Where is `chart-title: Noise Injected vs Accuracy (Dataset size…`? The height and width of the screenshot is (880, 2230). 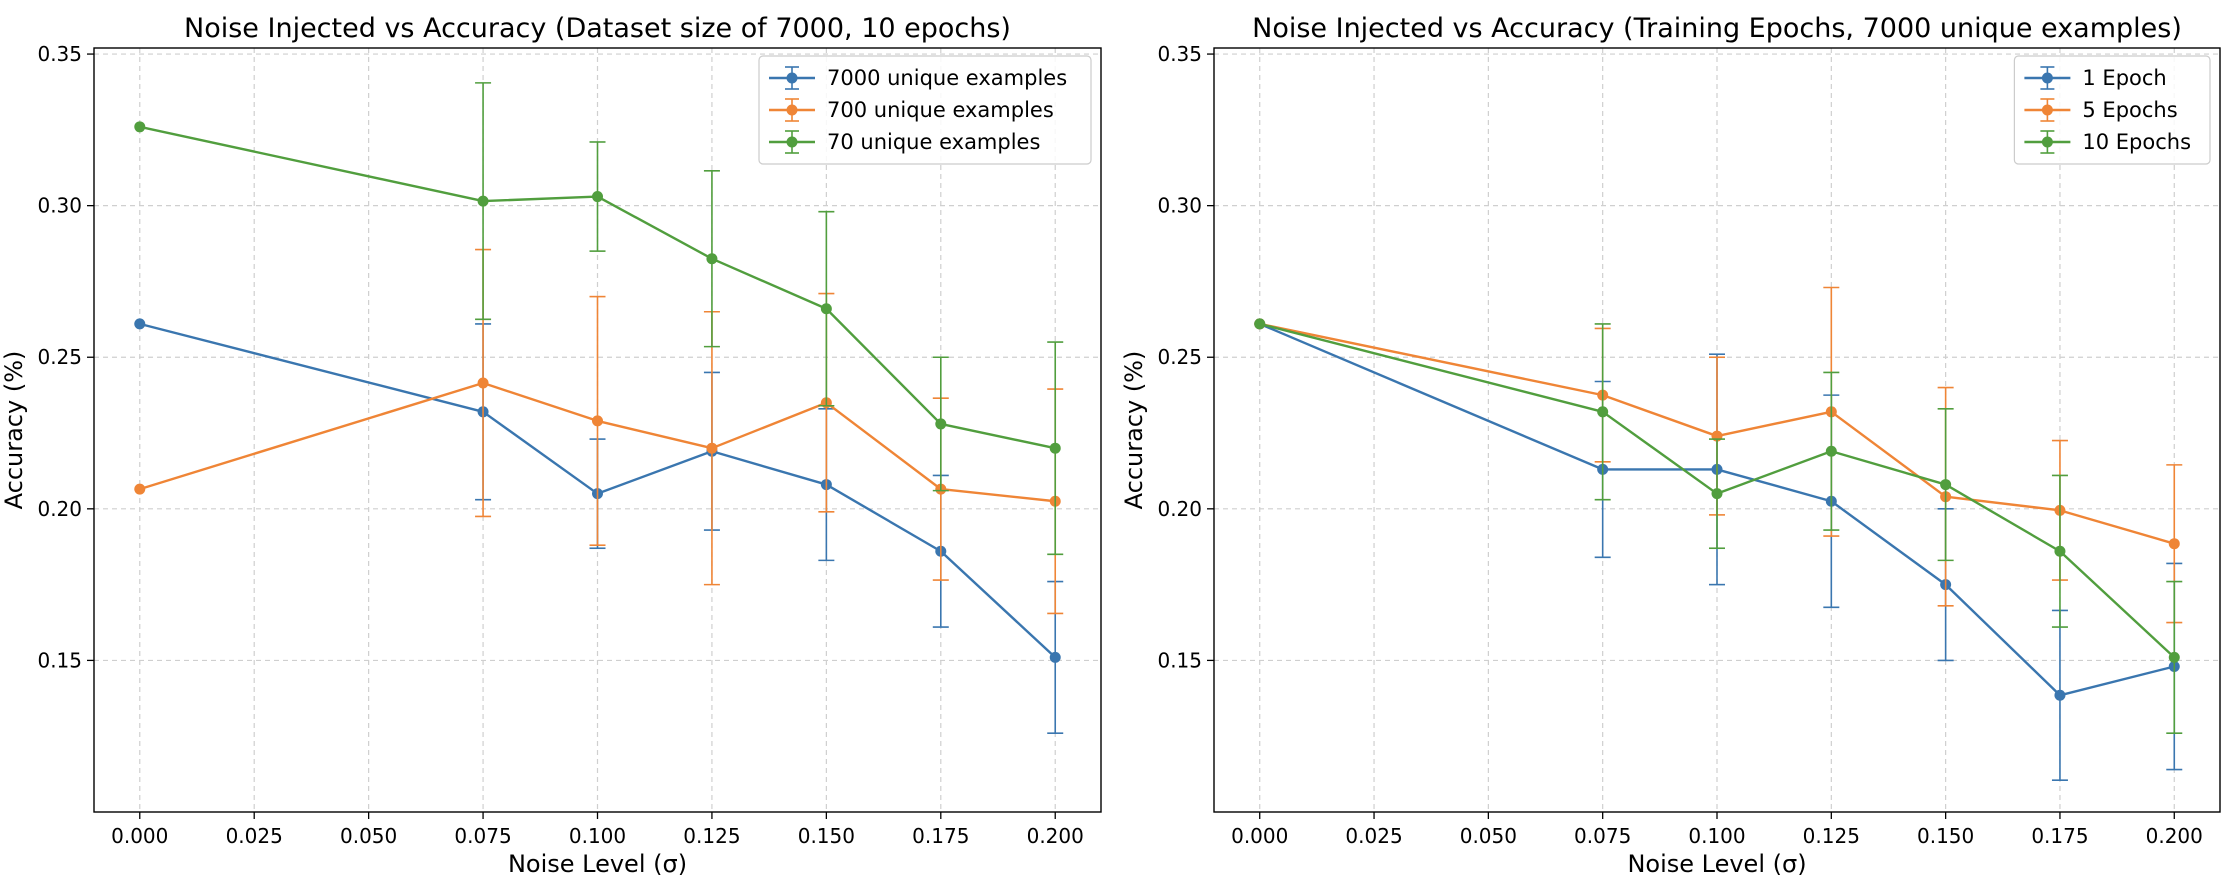
chart-title: Noise Injected vs Accuracy (Dataset size… is located at coordinates (597, 28).